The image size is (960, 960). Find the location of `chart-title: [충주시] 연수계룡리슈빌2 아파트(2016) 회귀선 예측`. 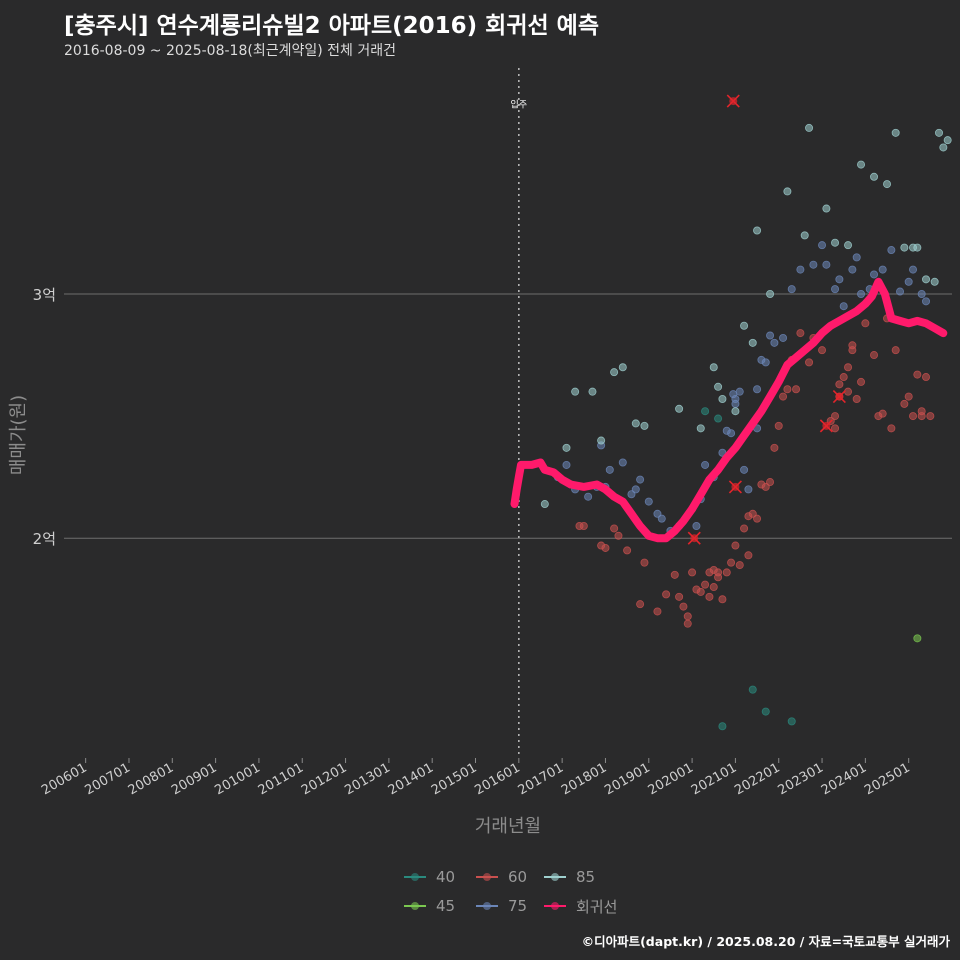

chart-title: [충주시] 연수계룡리슈빌2 아파트(2016) 회귀선 예측 is located at coordinates (331, 26).